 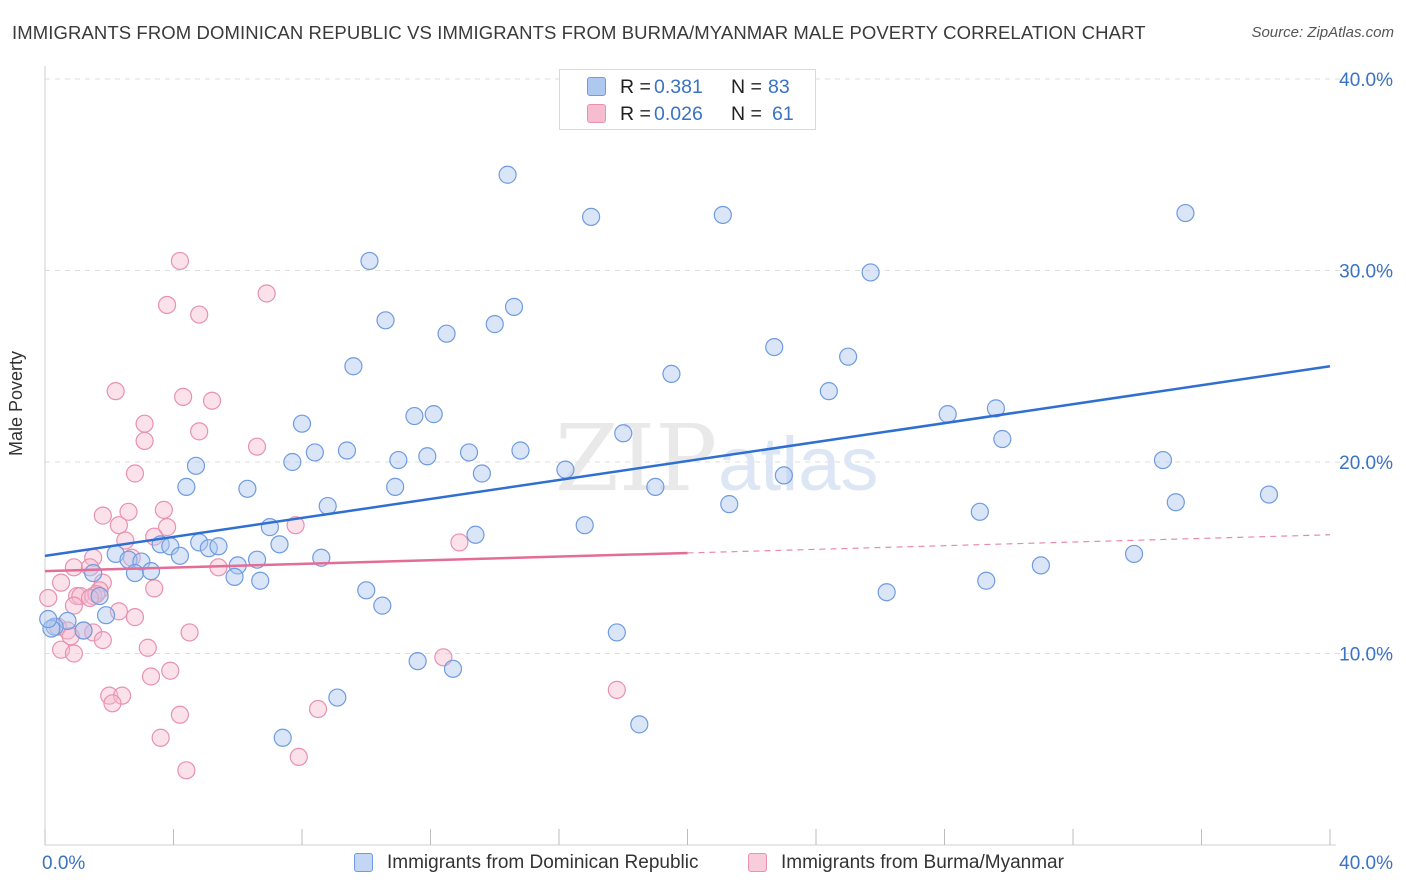 What do you see at coordinates (636, 458) in the screenshot?
I see `watermark-zip: ZIP` at bounding box center [636, 458].